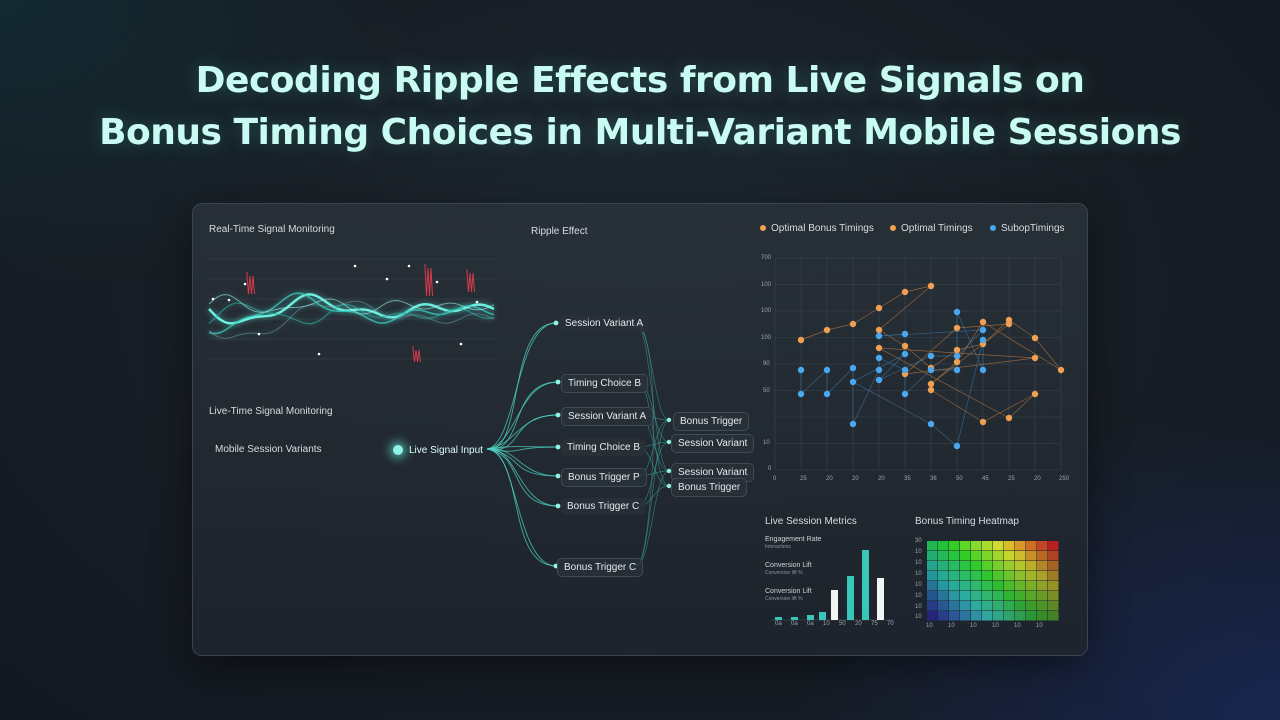 Image resolution: width=1280 pixels, height=720 pixels. What do you see at coordinates (351, 304) in the screenshot?
I see `signal-wave` at bounding box center [351, 304].